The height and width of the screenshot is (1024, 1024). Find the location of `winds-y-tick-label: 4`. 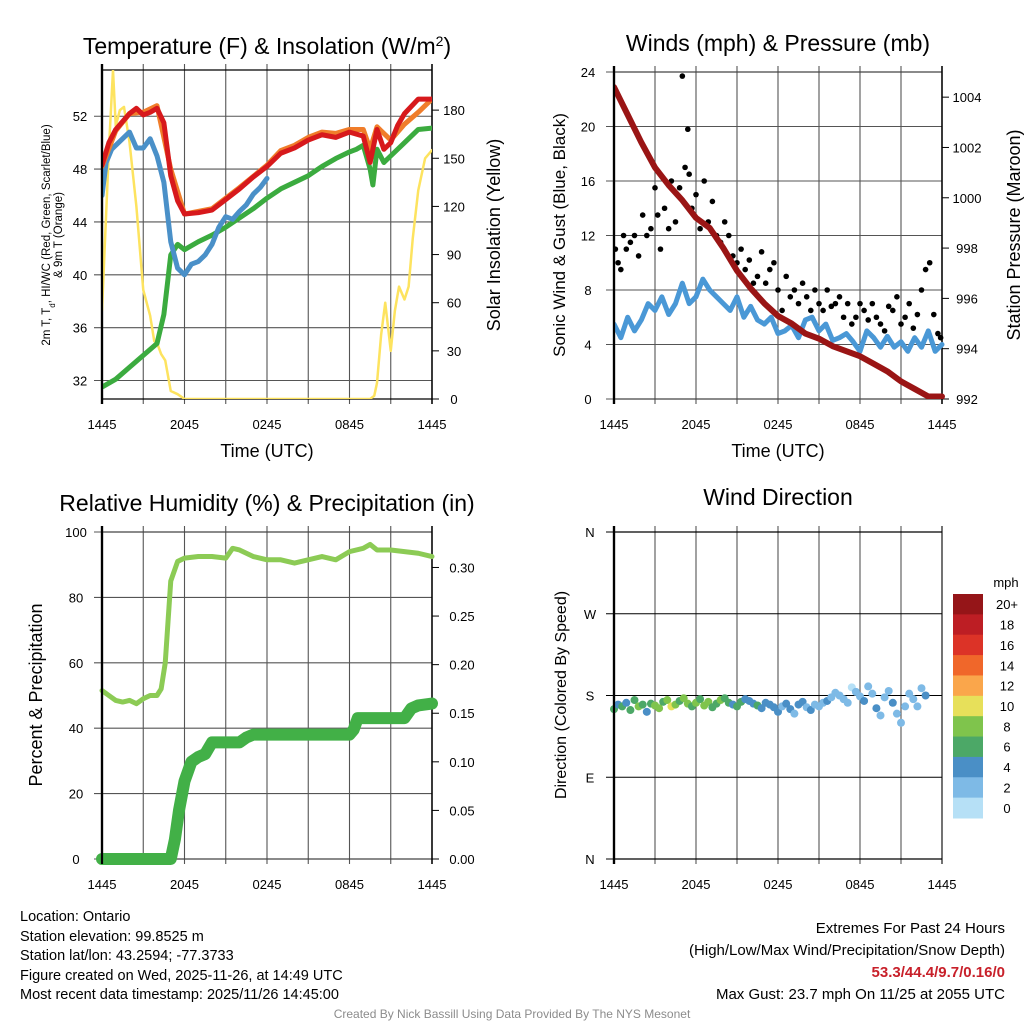

winds-y-tick-label: 4 is located at coordinates (587, 345).